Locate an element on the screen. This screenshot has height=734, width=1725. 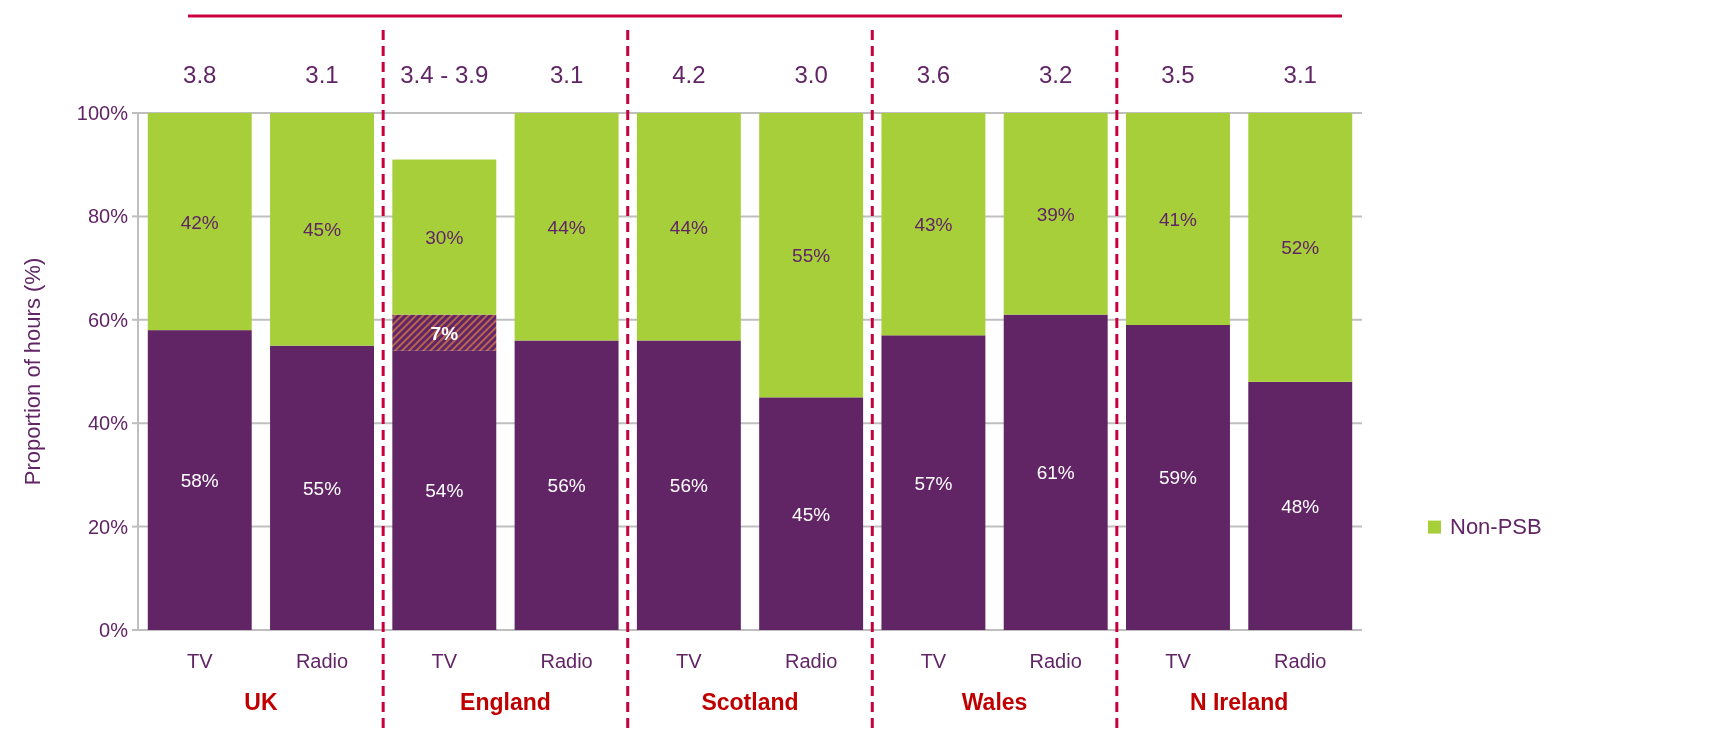
data-label: 30% is located at coordinates (444, 238).